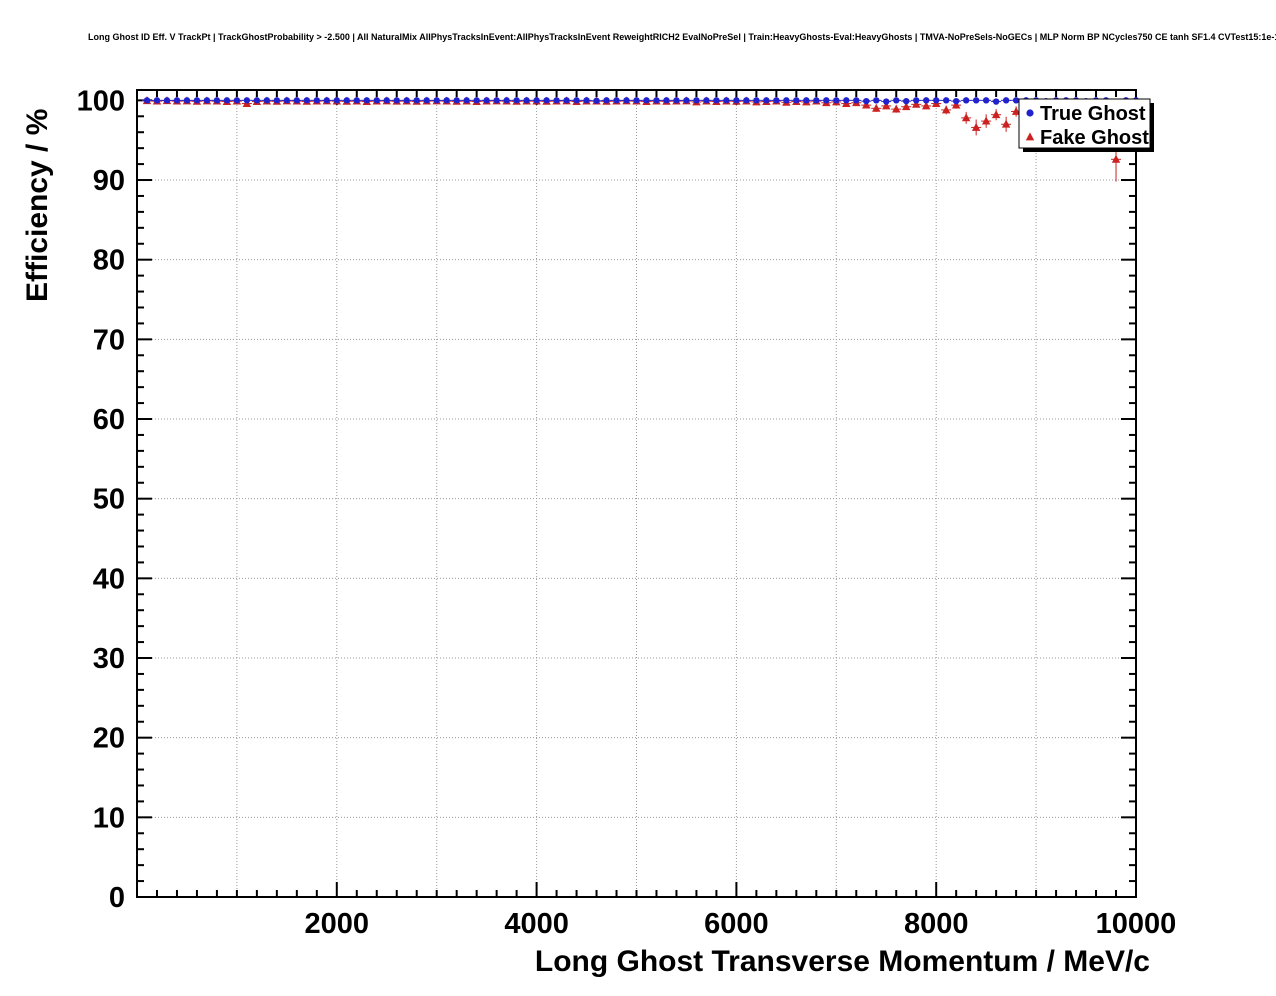  What do you see at coordinates (109, 420) in the screenshot?
I see `svg-text: 60` at bounding box center [109, 420].